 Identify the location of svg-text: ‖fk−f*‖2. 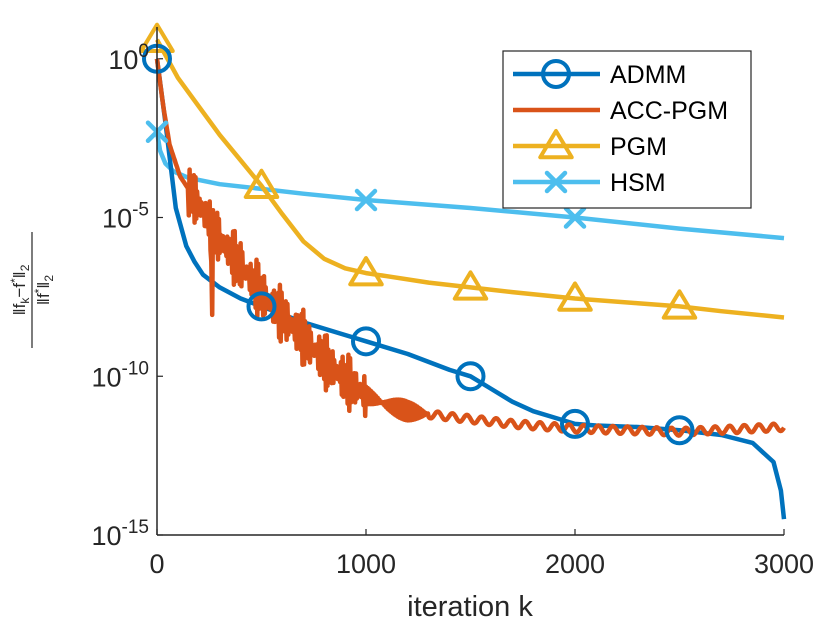
(20, 289).